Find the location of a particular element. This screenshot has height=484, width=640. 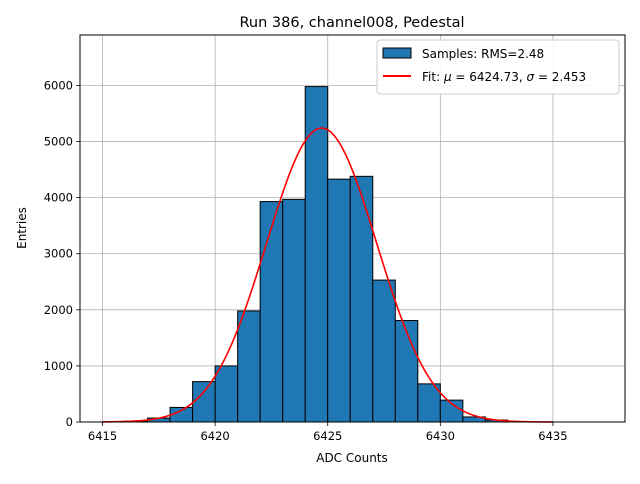

y-tick-label: 0 is located at coordinates (69, 422).